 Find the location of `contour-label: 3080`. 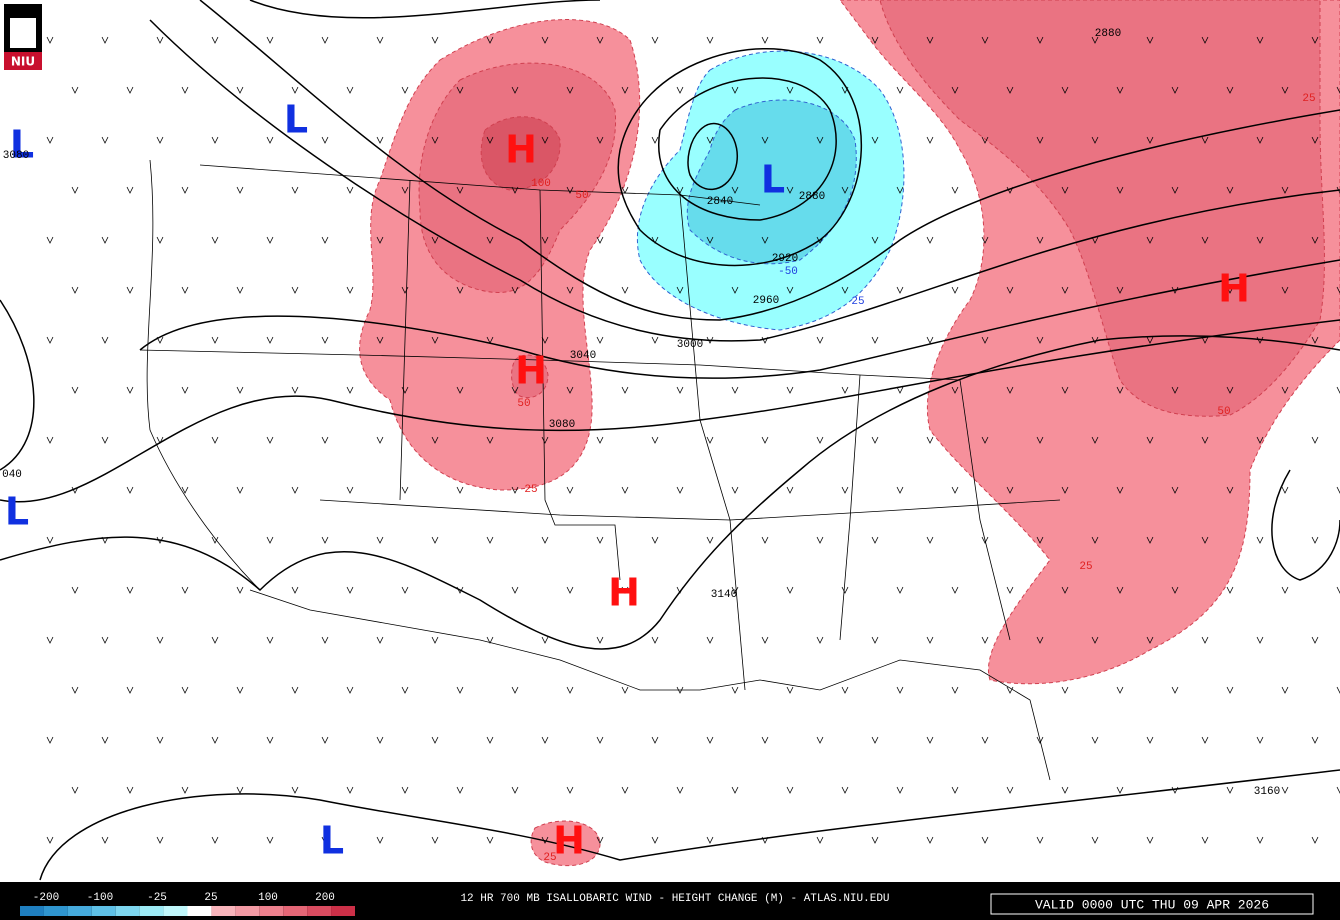

contour-label: 3080 is located at coordinates (562, 425).